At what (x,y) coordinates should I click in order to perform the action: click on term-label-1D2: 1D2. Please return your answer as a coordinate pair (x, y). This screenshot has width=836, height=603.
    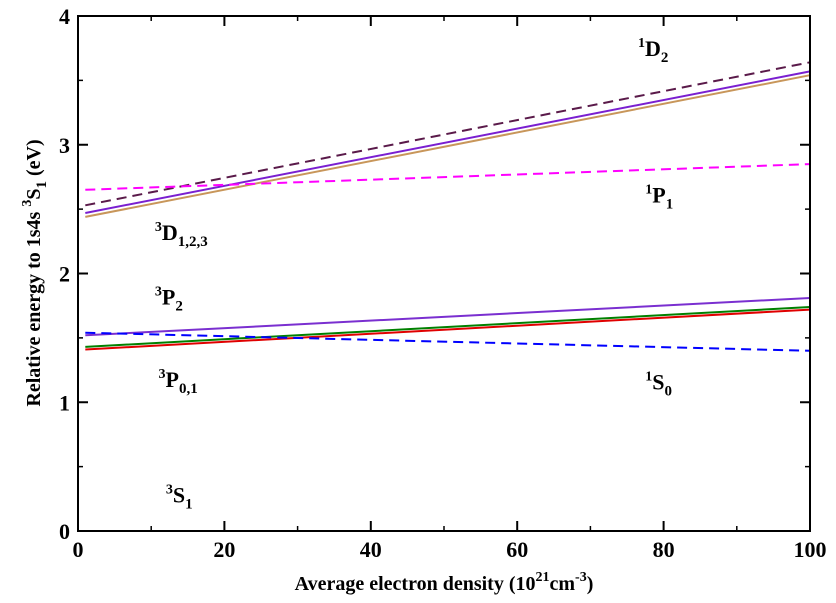
    Looking at the image, I should click on (653, 51).